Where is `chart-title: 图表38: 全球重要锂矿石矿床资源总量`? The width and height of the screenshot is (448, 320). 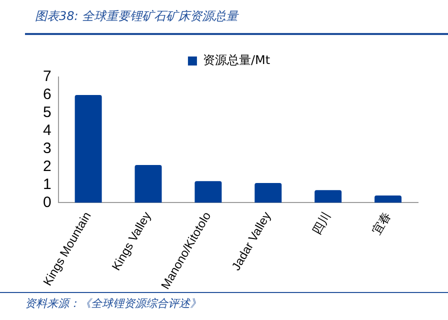
chart-title: 图表38: 全球重要锂矿石矿床资源总量 is located at coordinates (136, 16).